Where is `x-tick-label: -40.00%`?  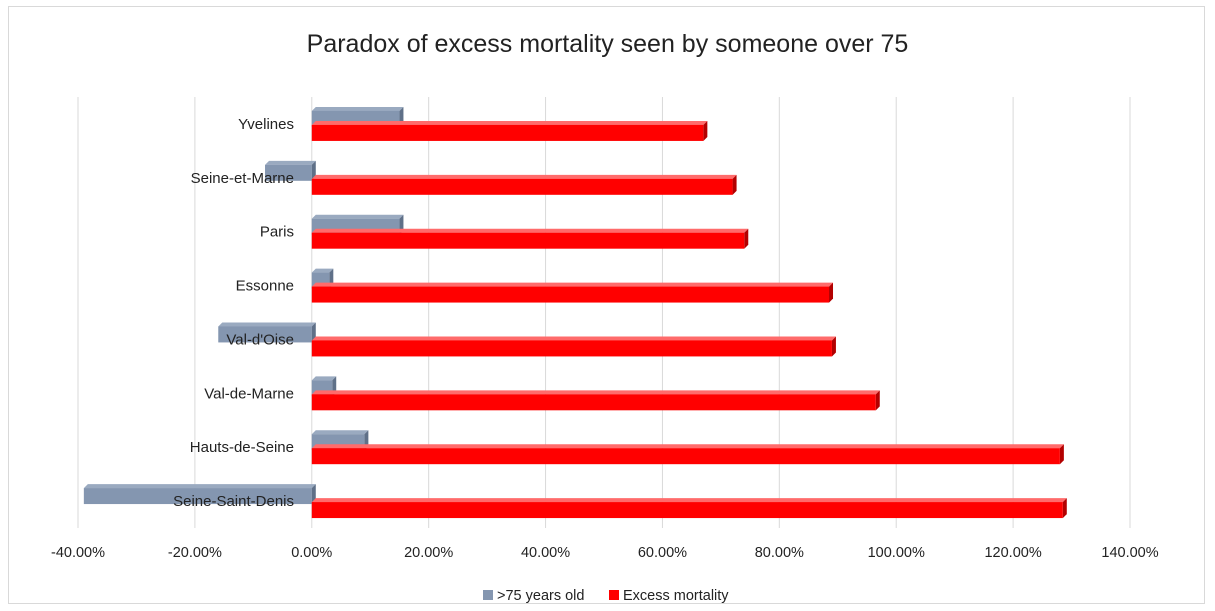
x-tick-label: -40.00% is located at coordinates (78, 553).